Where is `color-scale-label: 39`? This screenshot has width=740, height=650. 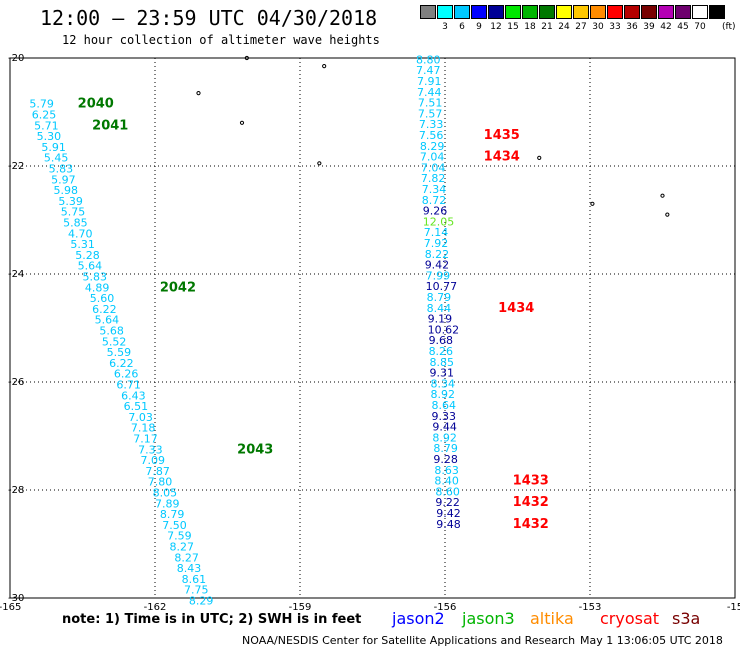
color-scale-label: 39 is located at coordinates (649, 27).